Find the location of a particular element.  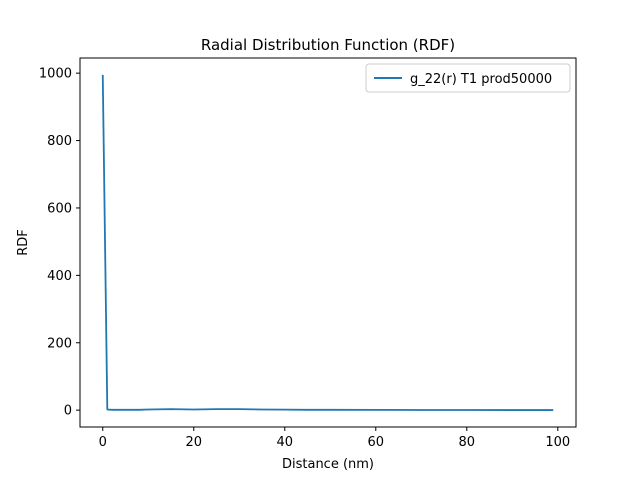

y-tick-label: 1000 is located at coordinates (55, 74).